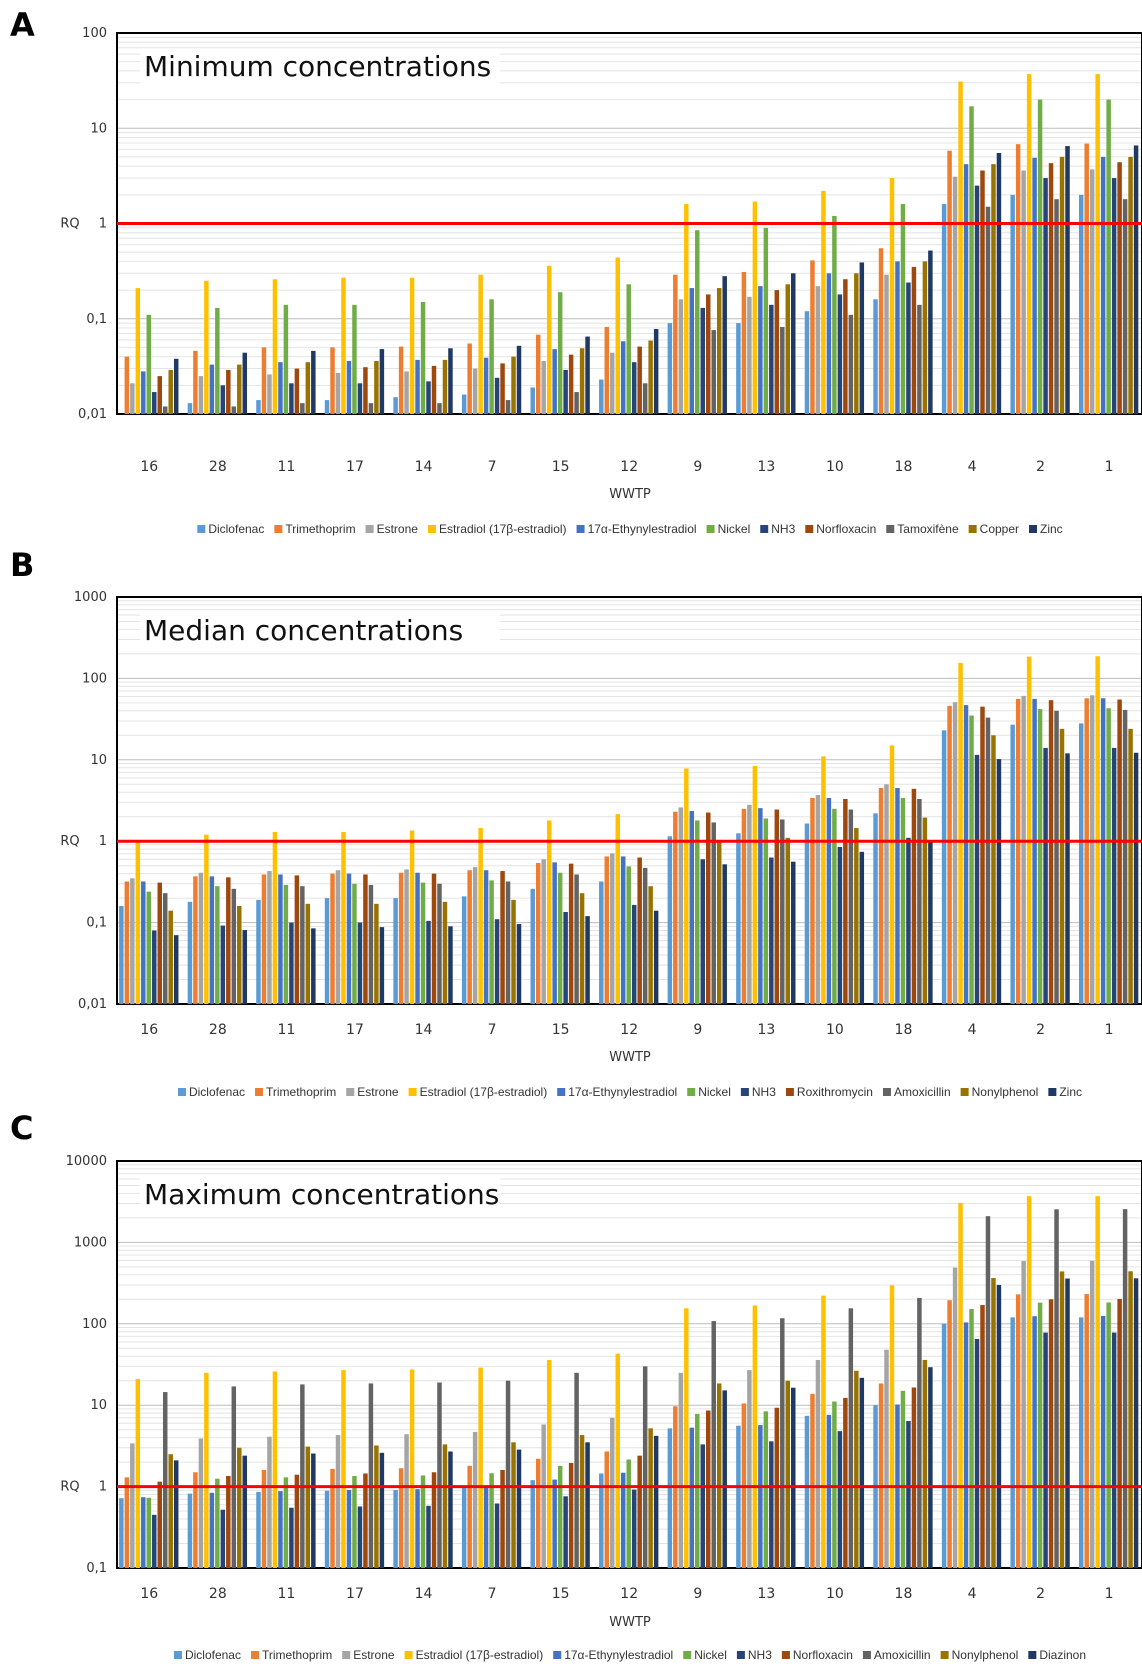 The height and width of the screenshot is (1667, 1142). Describe the element at coordinates (622, 1092) in the screenshot. I see `legend-label-17-ethynylestradiol: 17α-Ethynylestradiol` at that location.